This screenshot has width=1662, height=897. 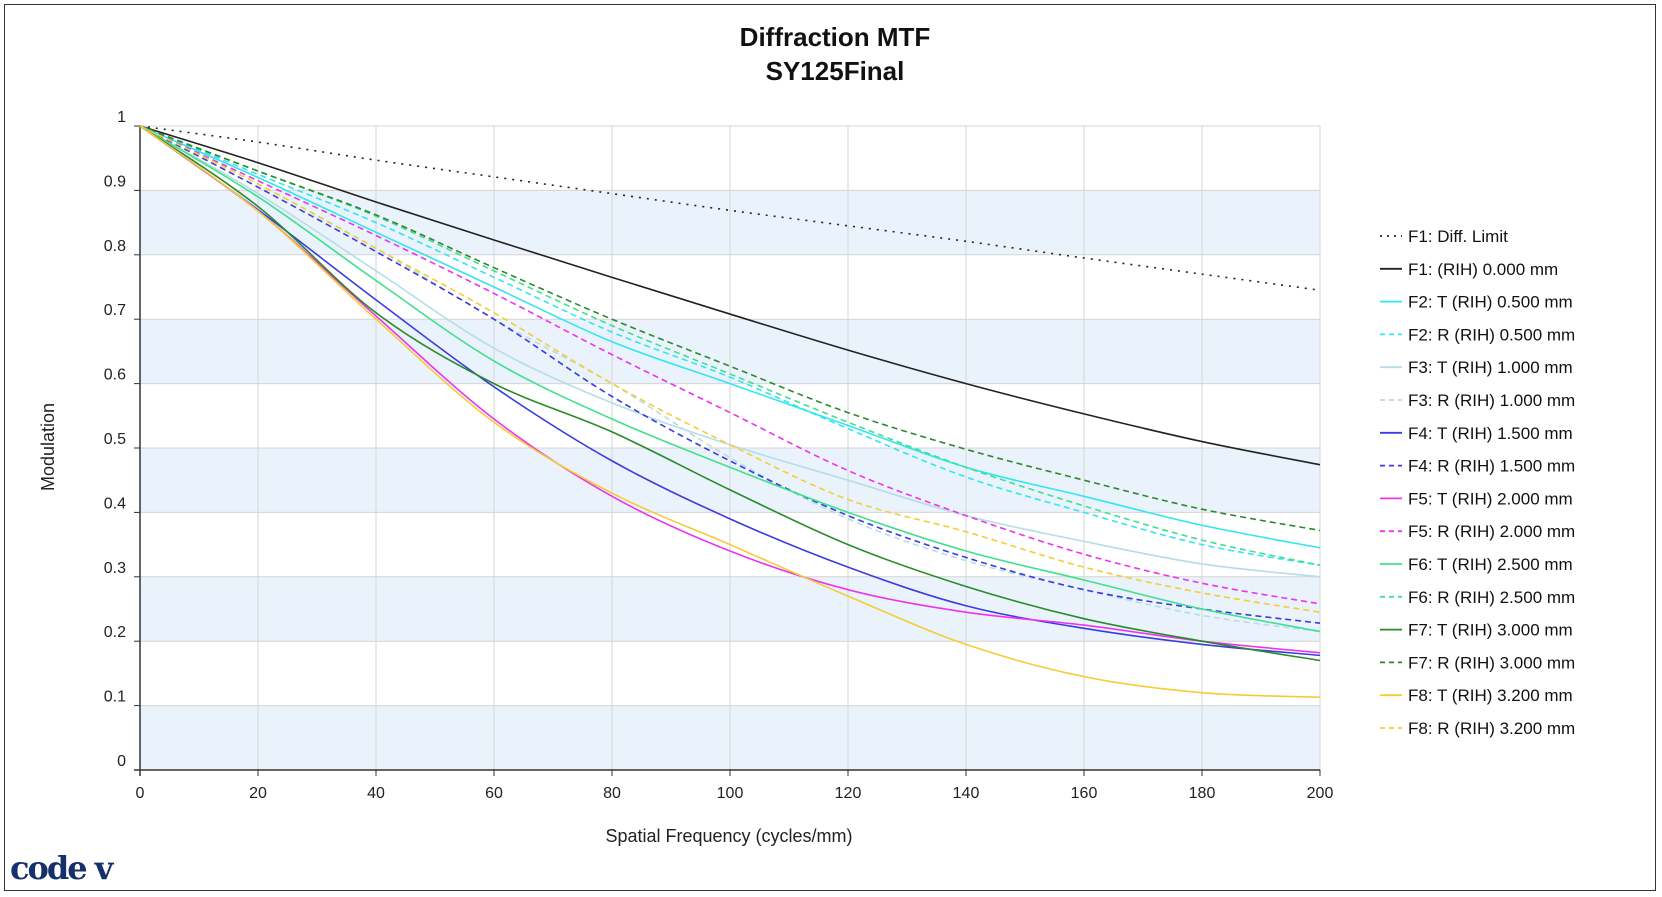 I want to click on y-tick-label: 0.7, so click(x=115, y=310).